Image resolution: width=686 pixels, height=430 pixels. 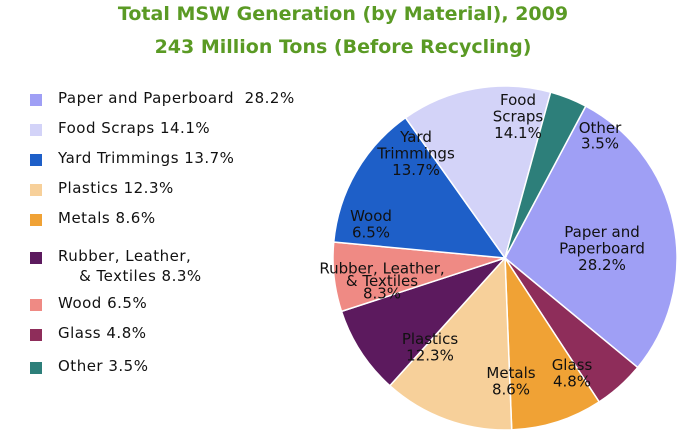 What do you see at coordinates (419, 187) in the screenshot?
I see `pie-slice-yard-trimmings` at bounding box center [419, 187].